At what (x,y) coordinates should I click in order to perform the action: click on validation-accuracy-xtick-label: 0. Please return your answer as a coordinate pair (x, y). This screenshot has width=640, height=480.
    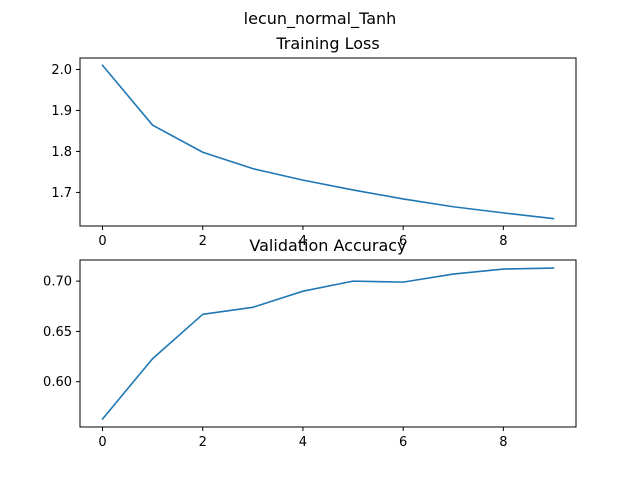
    Looking at the image, I should click on (102, 442).